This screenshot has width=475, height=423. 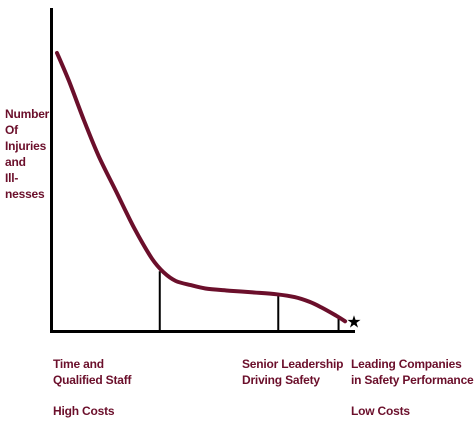 I want to click on y-axis-label: Number Of Injuries and Ill- nesses, so click(x=27, y=154).